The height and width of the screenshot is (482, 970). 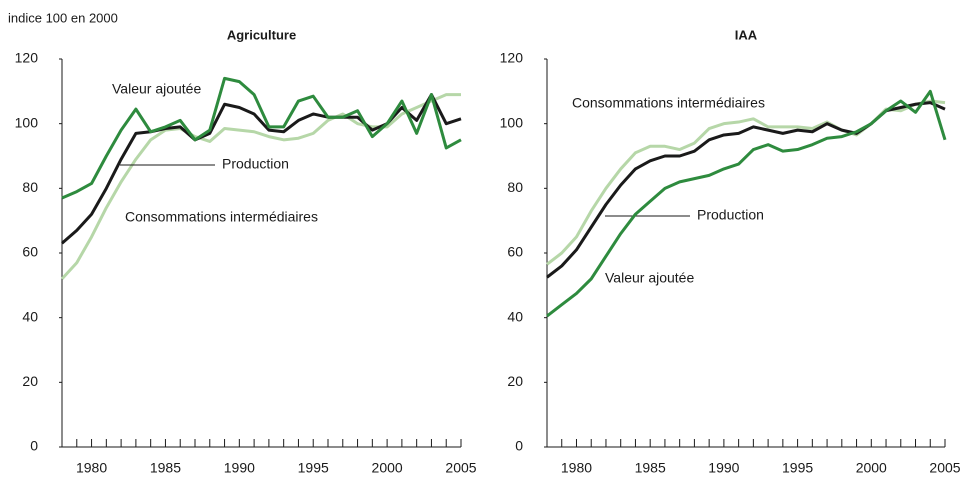 I want to click on chart-subtitle: indice 100 en 2000, so click(x=63, y=17).